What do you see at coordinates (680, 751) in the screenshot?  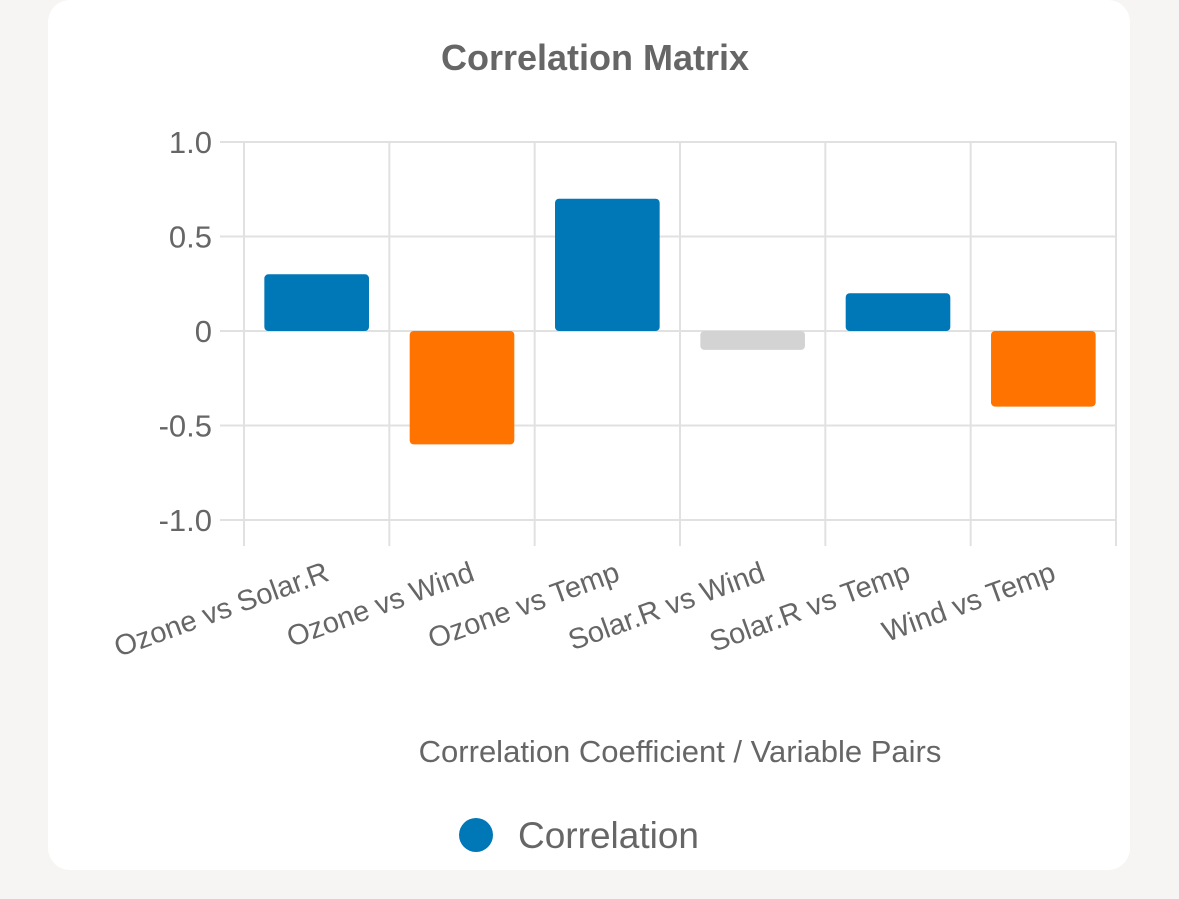 I see `x-axis-title: Correlation Coefficient / Variable Pairs` at bounding box center [680, 751].